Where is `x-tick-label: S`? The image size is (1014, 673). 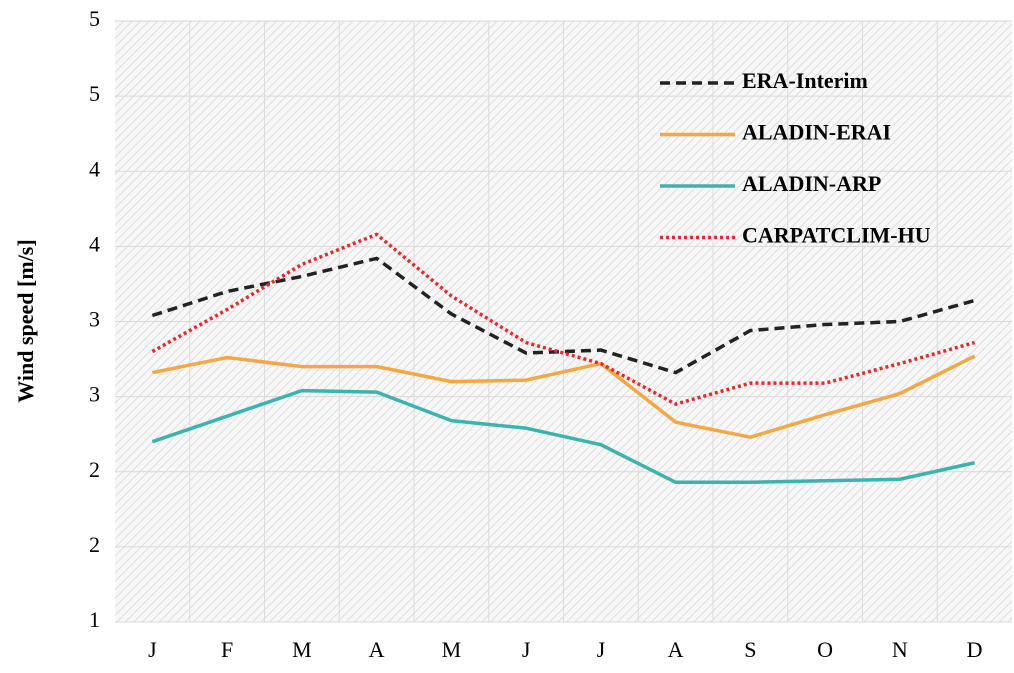 x-tick-label: S is located at coordinates (750, 649).